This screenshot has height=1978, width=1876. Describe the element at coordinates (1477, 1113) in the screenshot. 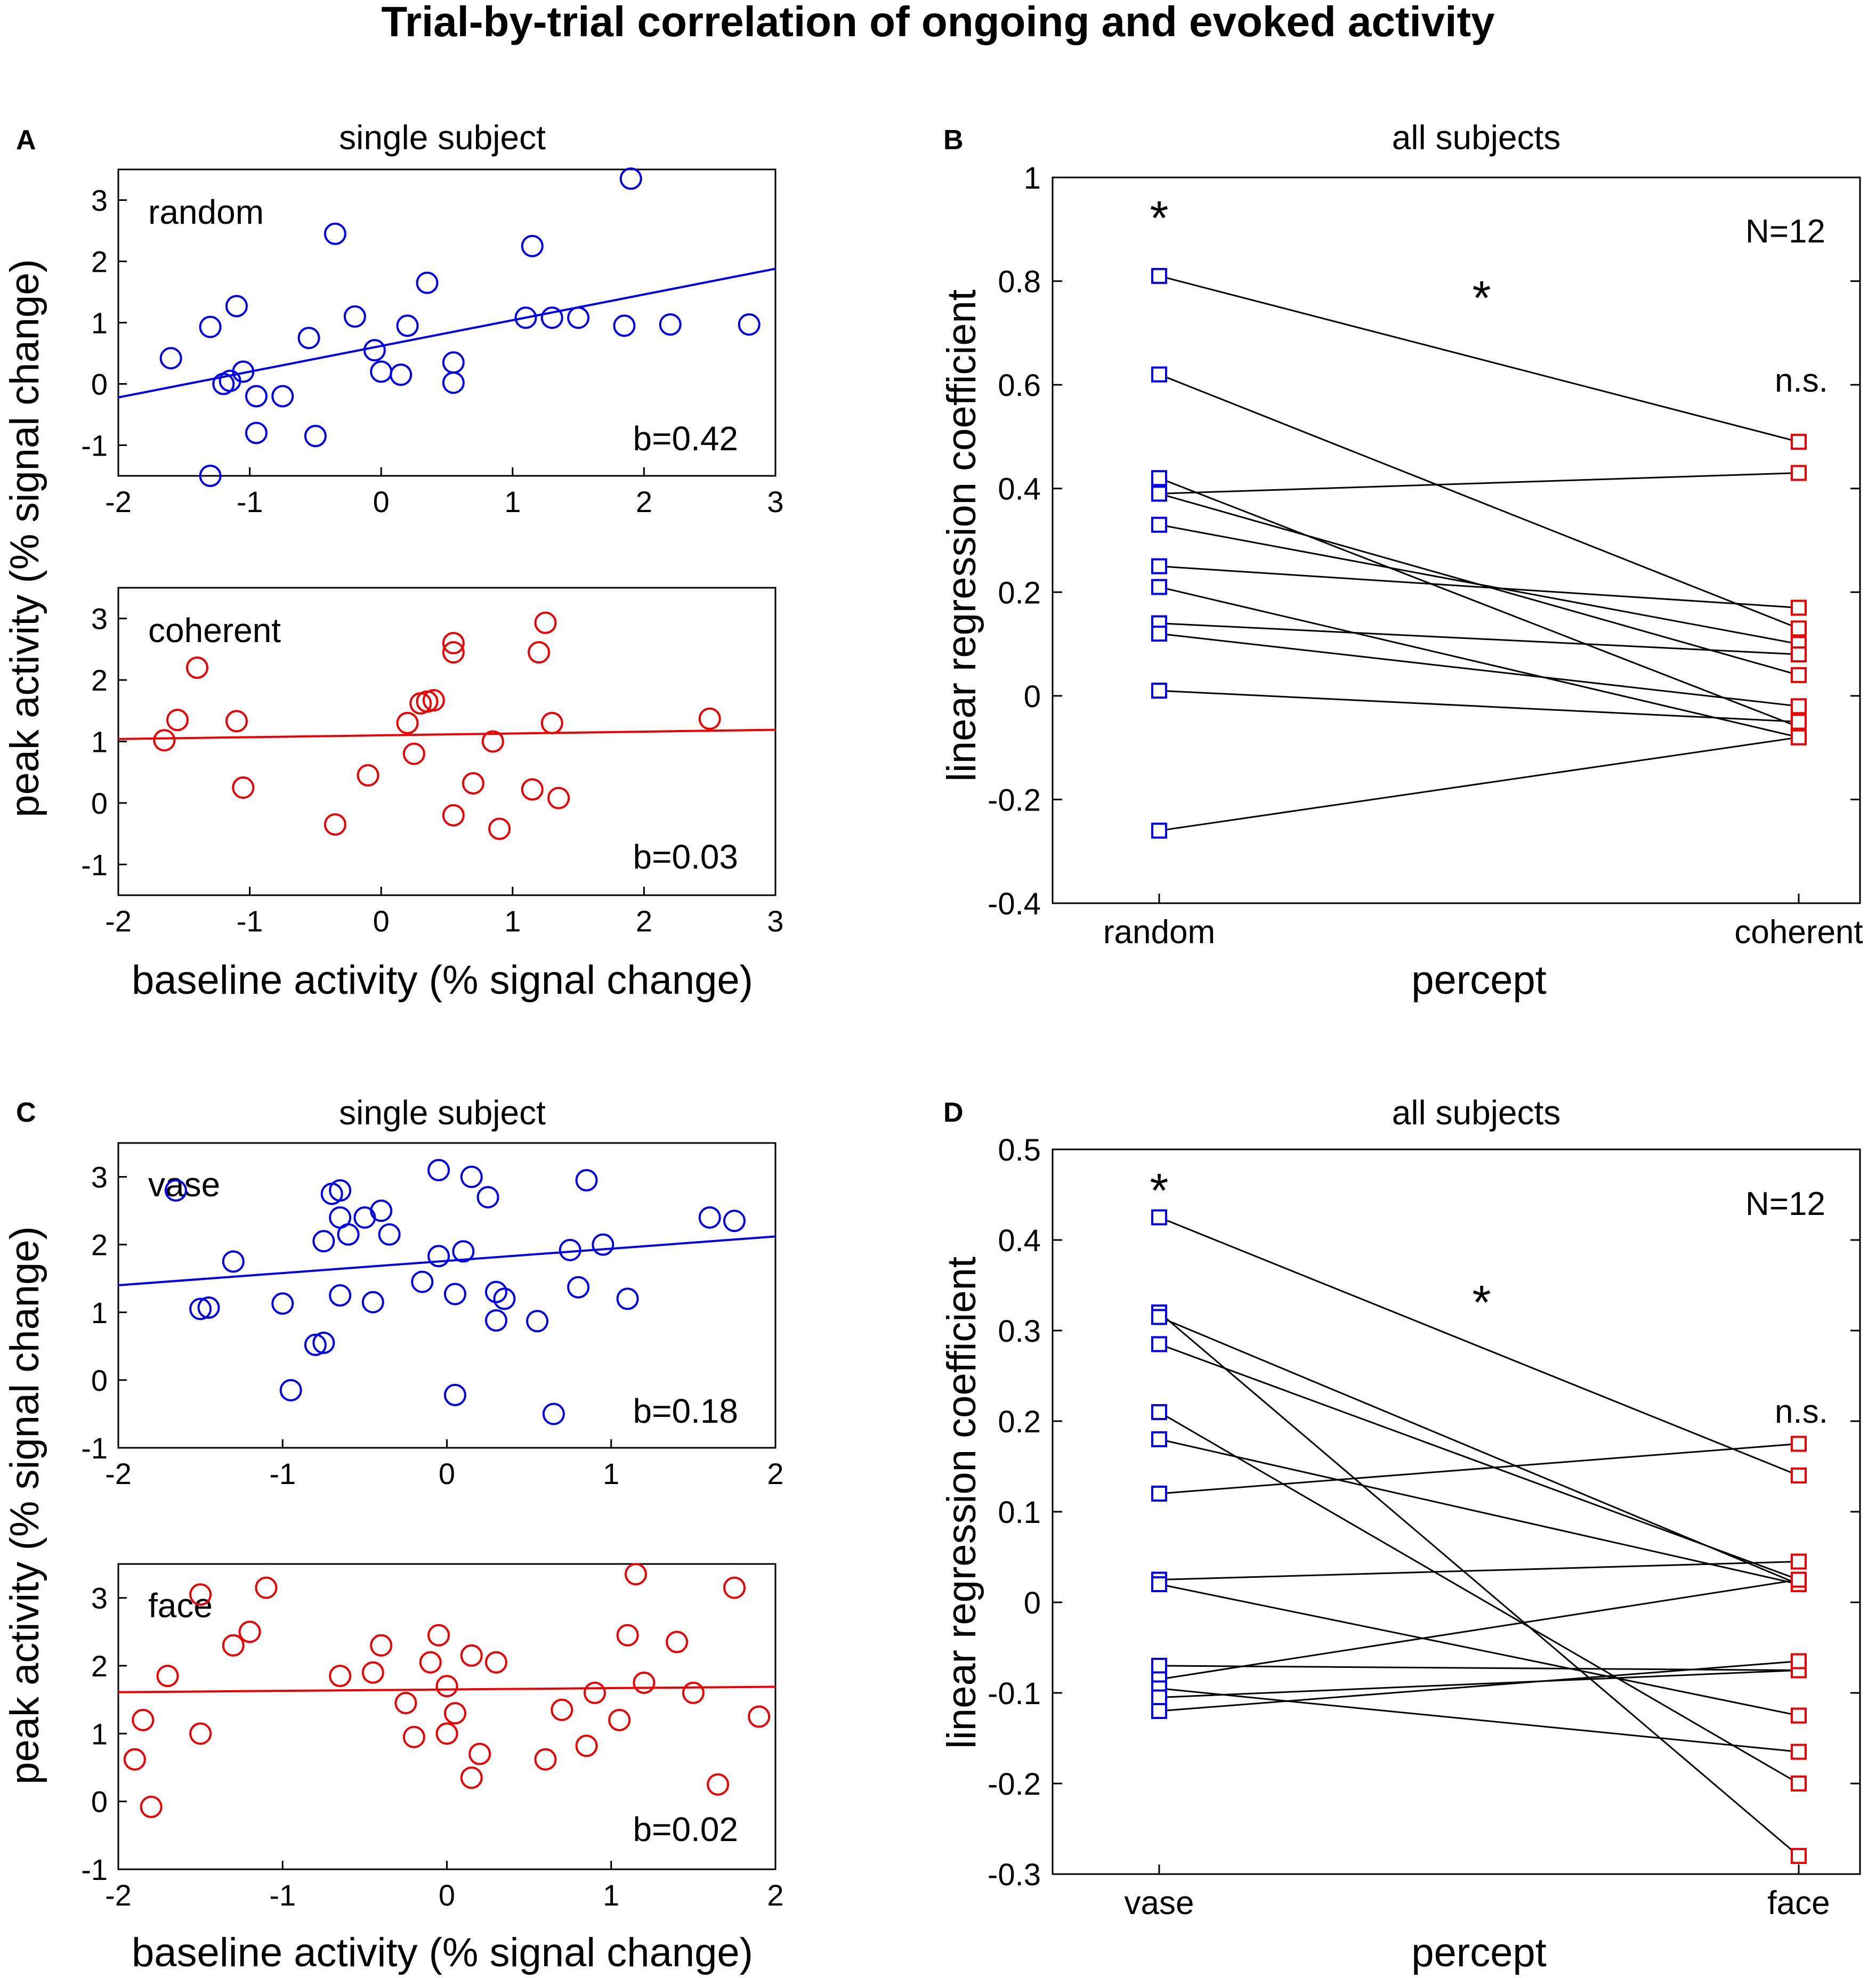

I see `panel-d-title: all subjects` at that location.